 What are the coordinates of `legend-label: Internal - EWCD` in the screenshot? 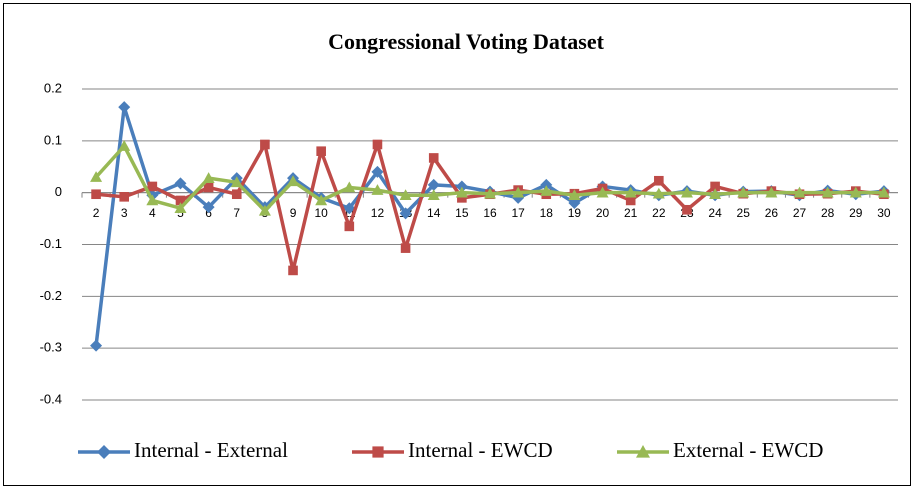 It's located at (480, 450).